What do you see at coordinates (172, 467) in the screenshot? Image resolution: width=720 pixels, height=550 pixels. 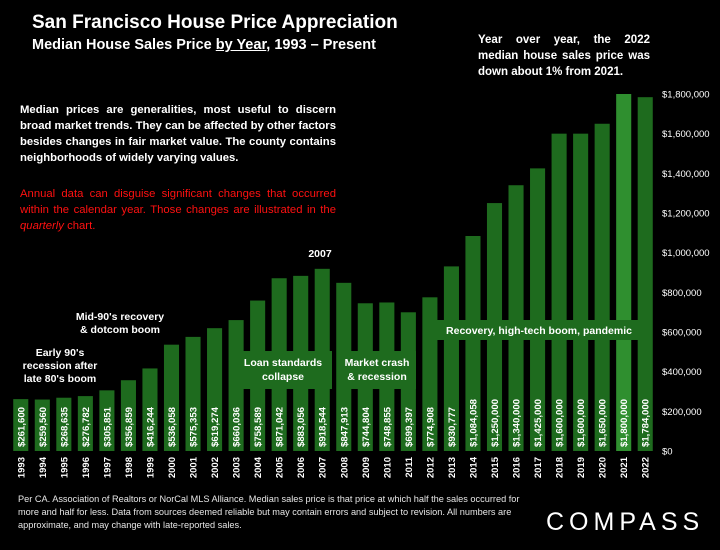 I see `x-tick-label: 2000` at bounding box center [172, 467].